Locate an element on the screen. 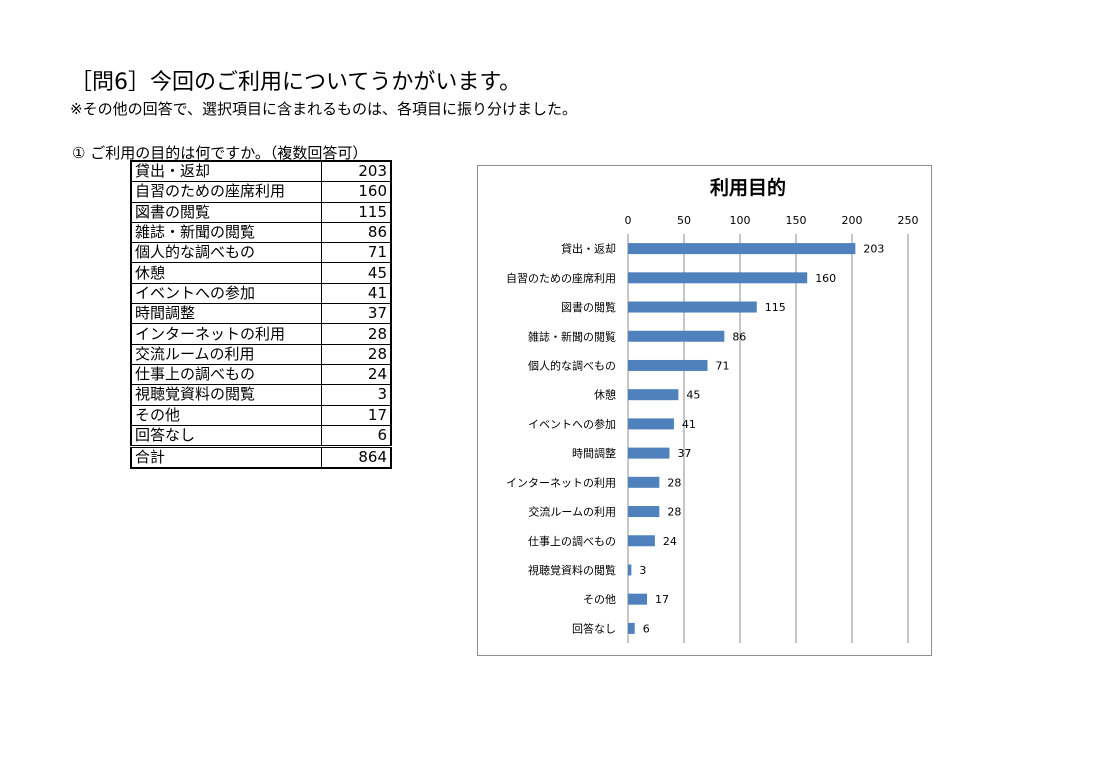 This screenshot has height=777, width=1100. table-row: 図書の閲覧 115 is located at coordinates (261, 212).